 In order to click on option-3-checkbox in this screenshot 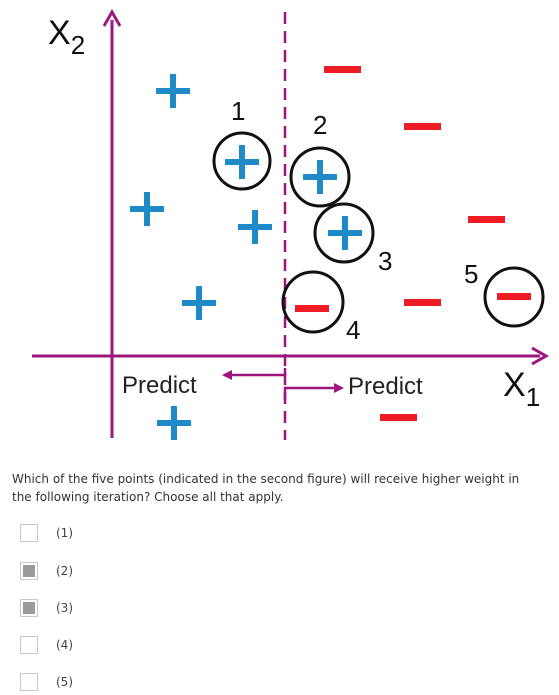, I will do `click(29, 608)`.